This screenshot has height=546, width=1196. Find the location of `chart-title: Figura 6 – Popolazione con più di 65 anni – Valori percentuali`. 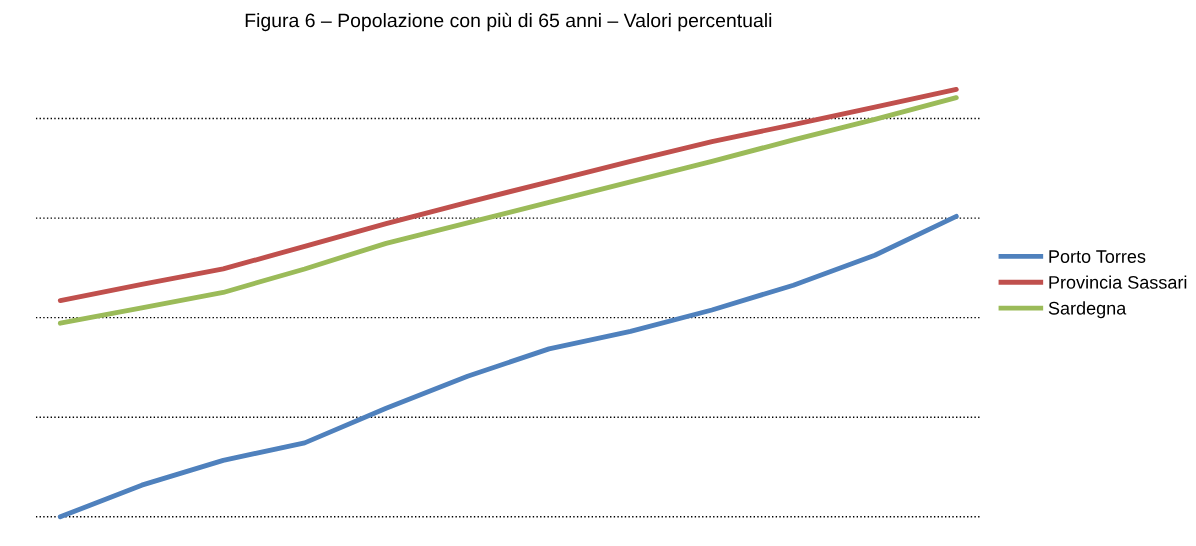

chart-title: Figura 6 – Popolazione con più di 65 anni – Valori percentuali is located at coordinates (508, 22).